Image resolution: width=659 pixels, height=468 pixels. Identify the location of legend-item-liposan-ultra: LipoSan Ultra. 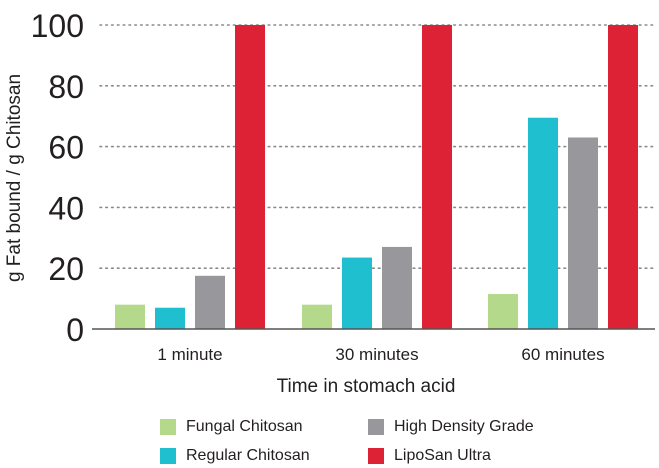
(429, 456).